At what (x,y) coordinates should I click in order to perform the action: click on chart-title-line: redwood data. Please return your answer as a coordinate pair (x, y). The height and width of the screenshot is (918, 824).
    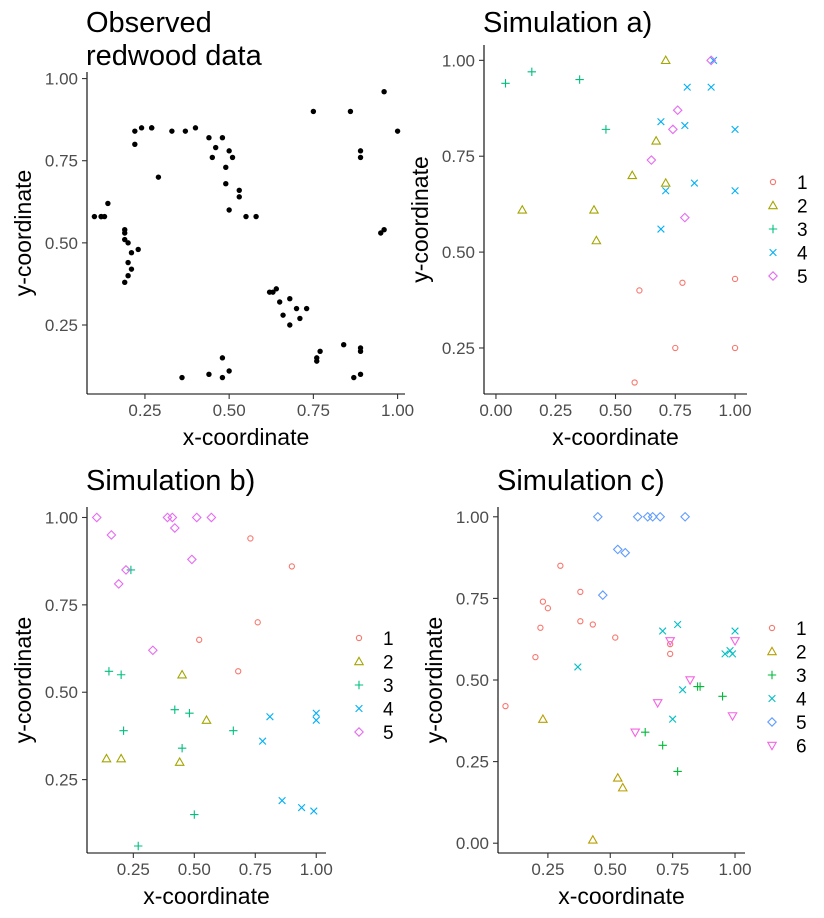
    Looking at the image, I should click on (174, 56).